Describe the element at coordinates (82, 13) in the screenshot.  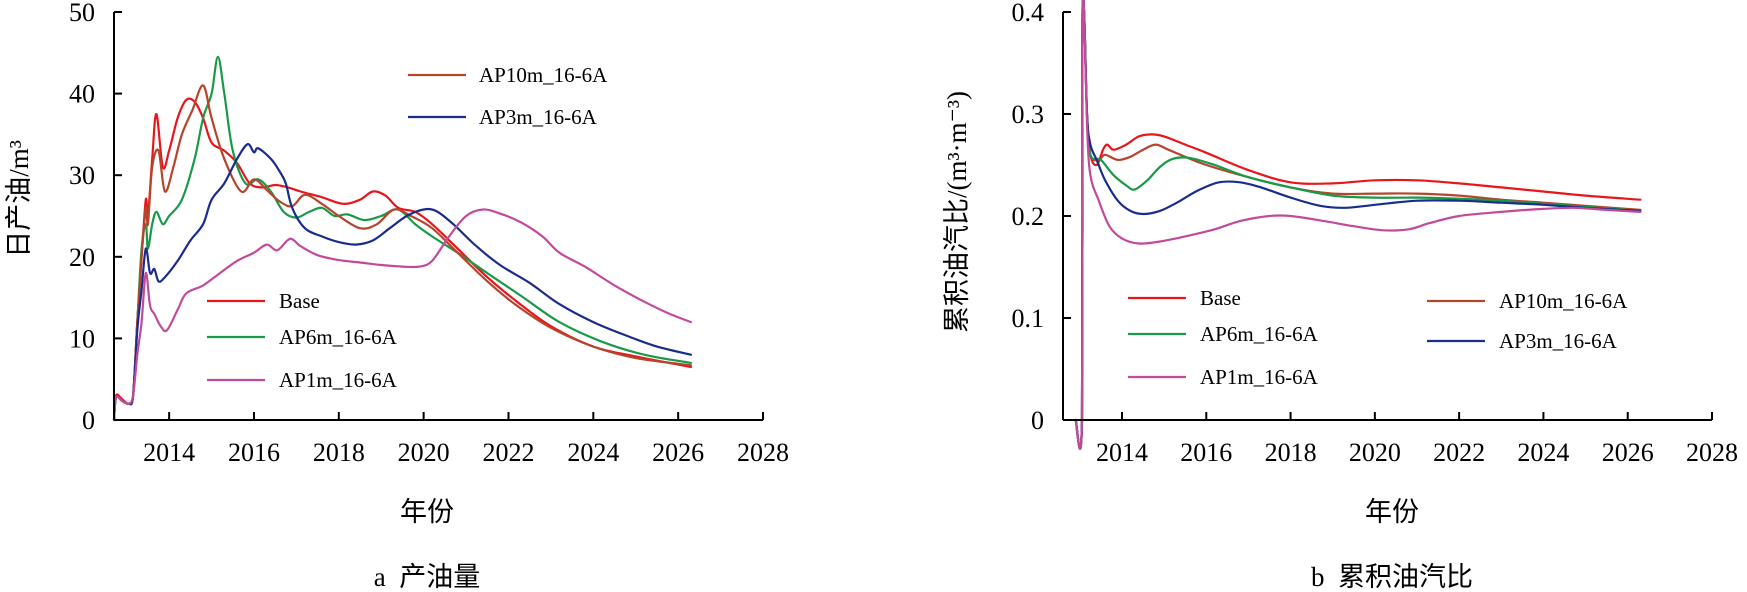
I see `panel-a-y-tick-label: 50` at that location.